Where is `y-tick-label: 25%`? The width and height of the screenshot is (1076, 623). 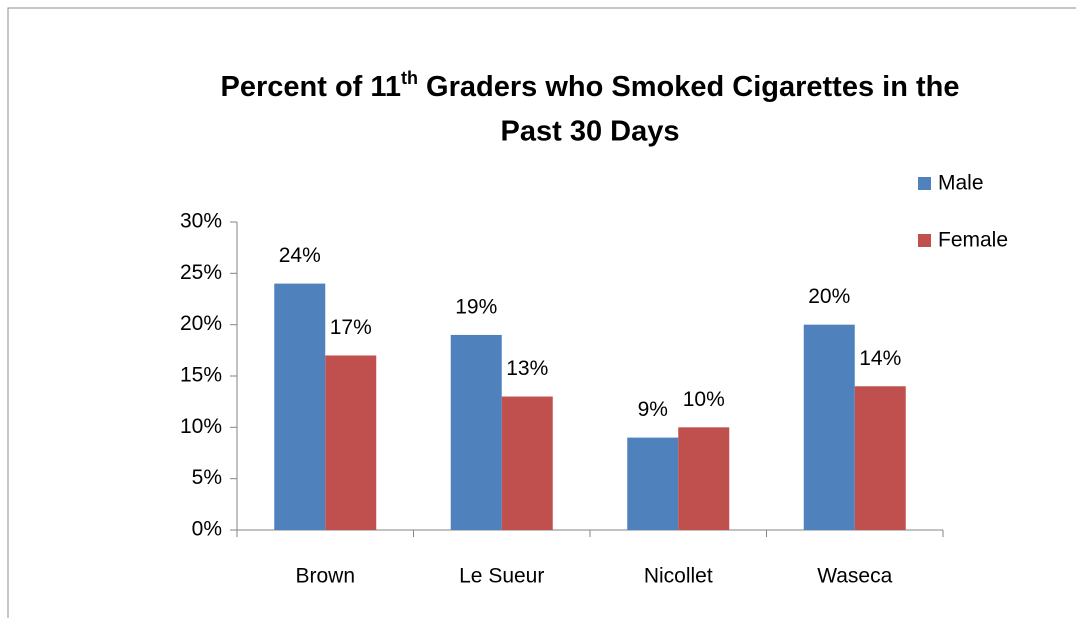
y-tick-label: 25% is located at coordinates (201, 272).